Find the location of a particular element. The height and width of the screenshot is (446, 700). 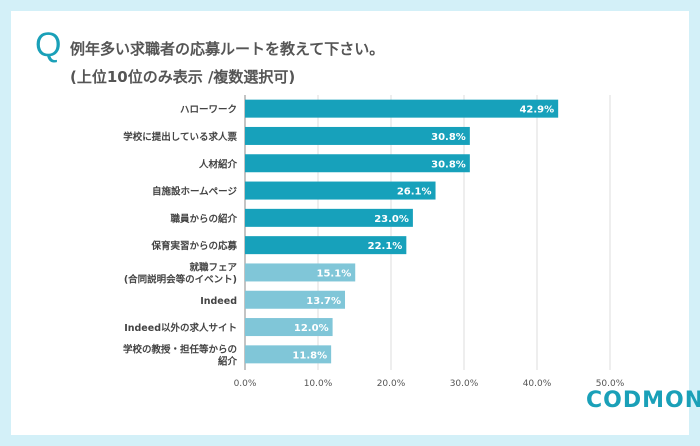

x-tick-label: 40.0% is located at coordinates (537, 384).